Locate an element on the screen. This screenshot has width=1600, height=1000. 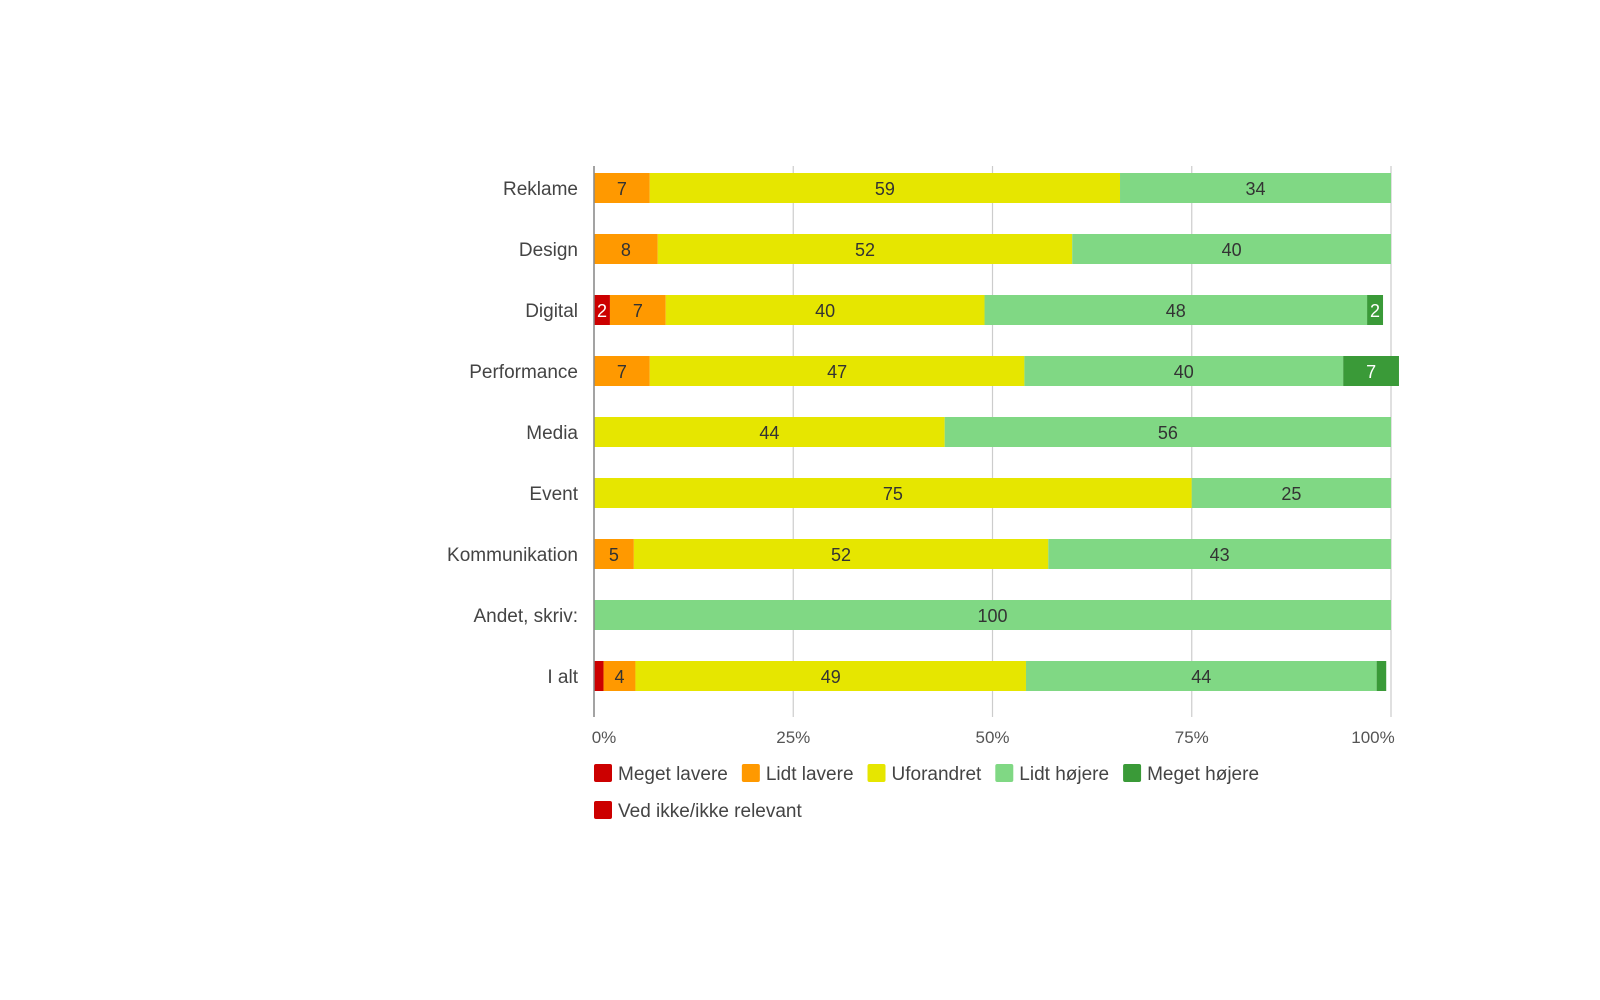
legend-label: Ved ikke/ikke relevant is located at coordinates (710, 811).